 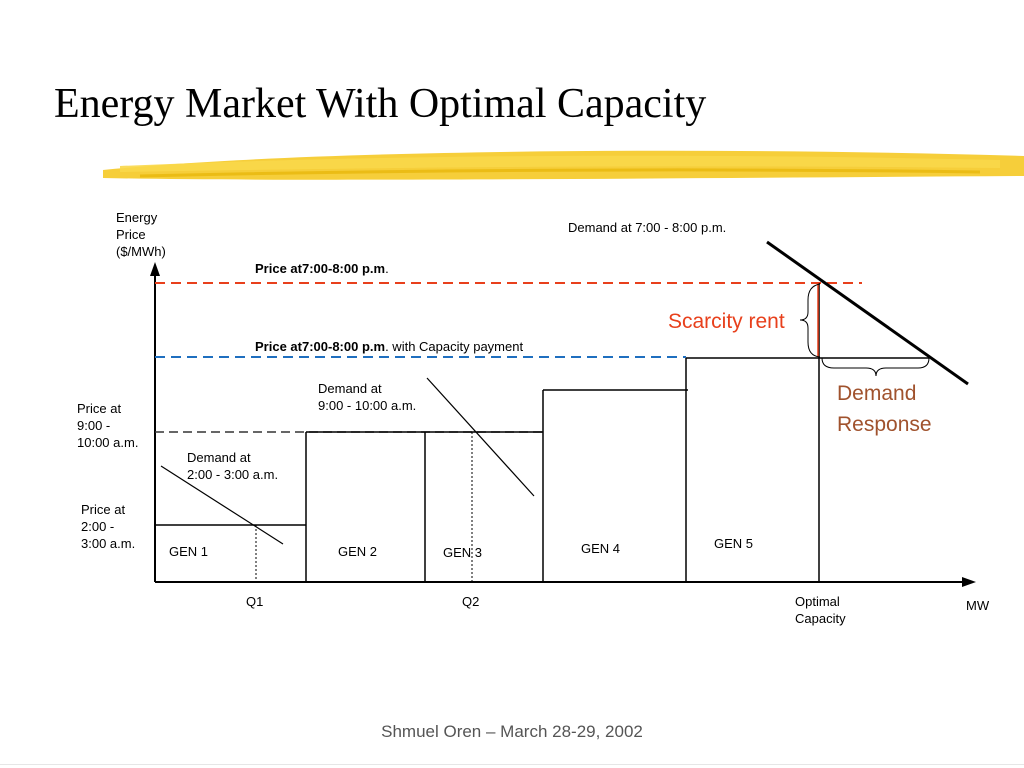 What do you see at coordinates (726, 321) in the screenshot?
I see `scarcity-rent-label: Scarcity rent` at bounding box center [726, 321].